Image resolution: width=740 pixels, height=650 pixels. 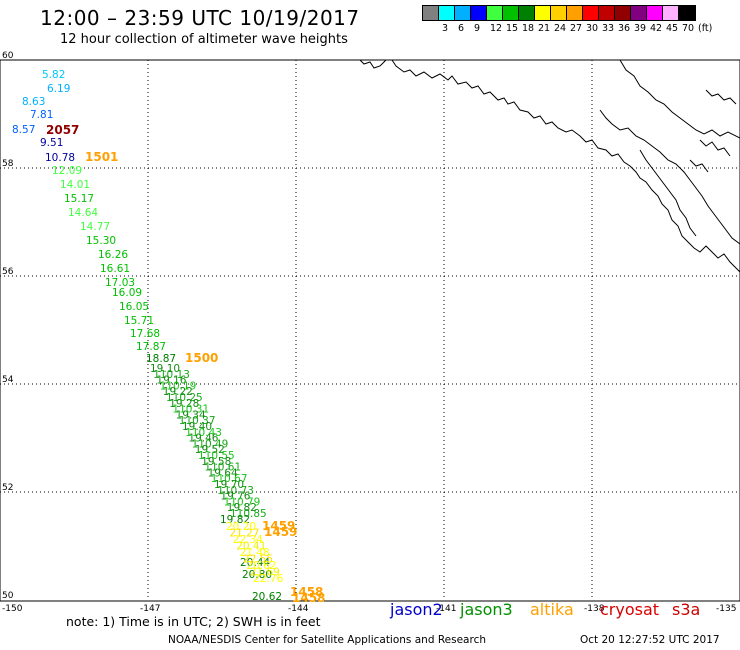 I want to click on legend-label: 9, so click(x=477, y=28).